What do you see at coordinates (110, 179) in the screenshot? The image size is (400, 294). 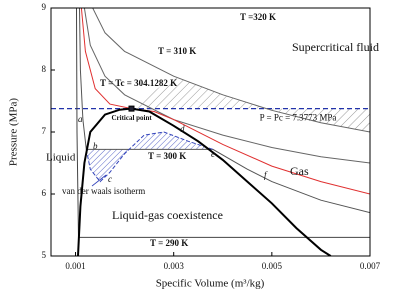 I see `annotation: c` at bounding box center [110, 179].